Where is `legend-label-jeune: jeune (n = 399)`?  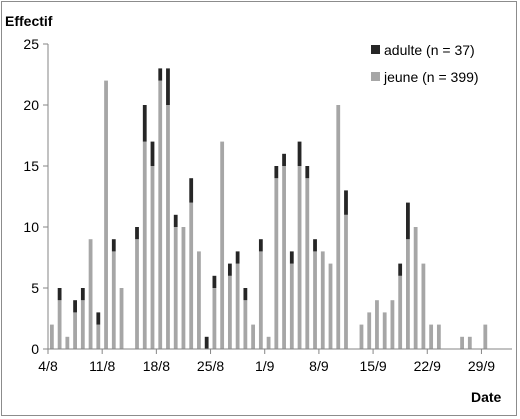 legend-label-jeune: jeune (n = 399) is located at coordinates (431, 77).